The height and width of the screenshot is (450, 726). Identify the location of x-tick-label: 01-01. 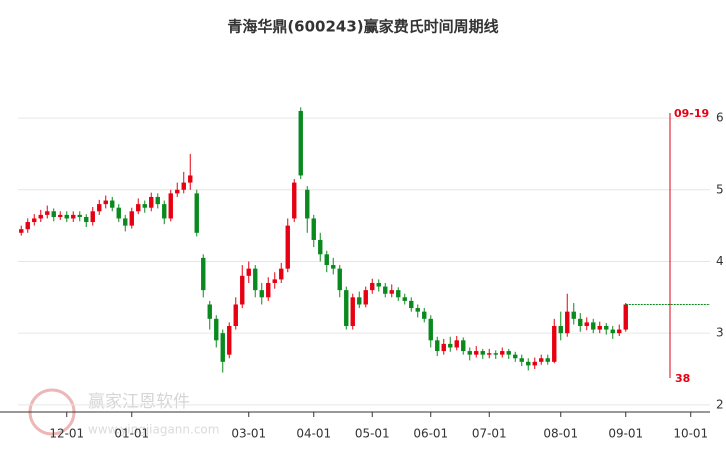
(131, 434).